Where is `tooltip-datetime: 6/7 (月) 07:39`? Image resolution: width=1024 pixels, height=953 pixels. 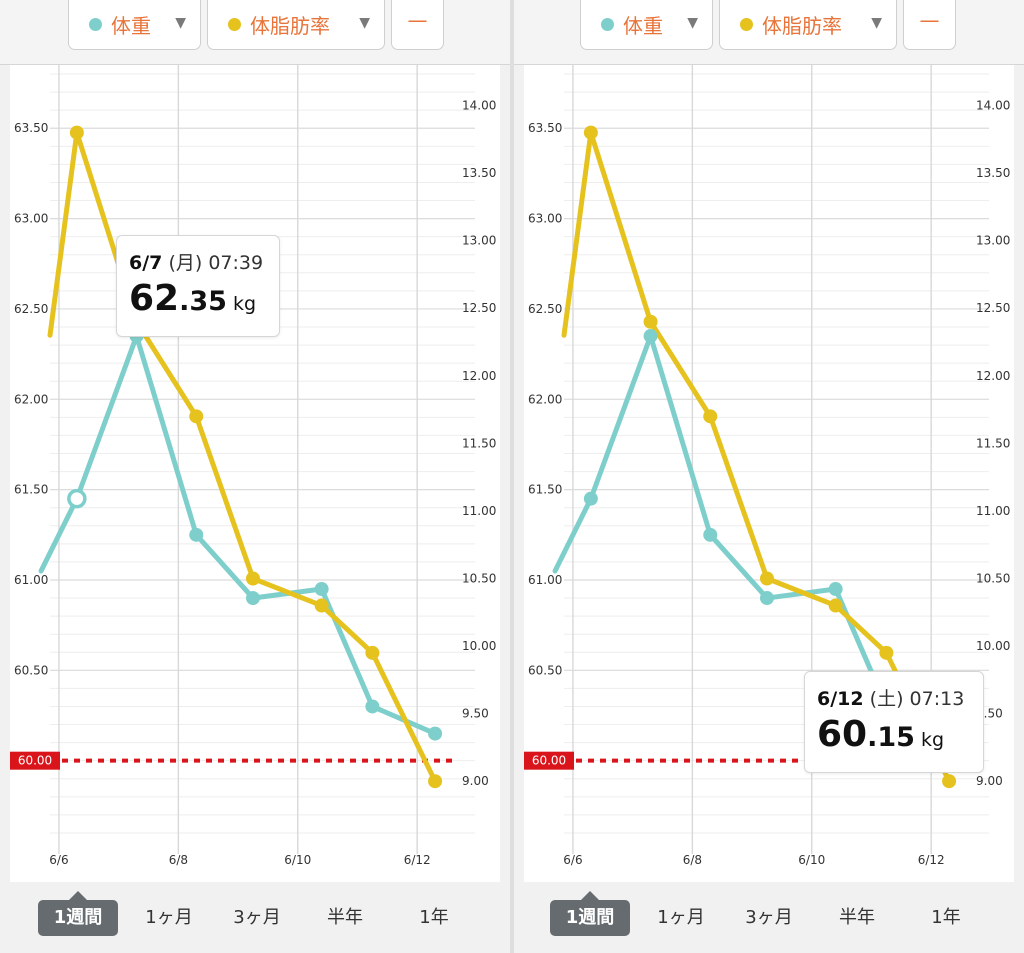 tooltip-datetime: 6/7 (月) 07:39 is located at coordinates (196, 263).